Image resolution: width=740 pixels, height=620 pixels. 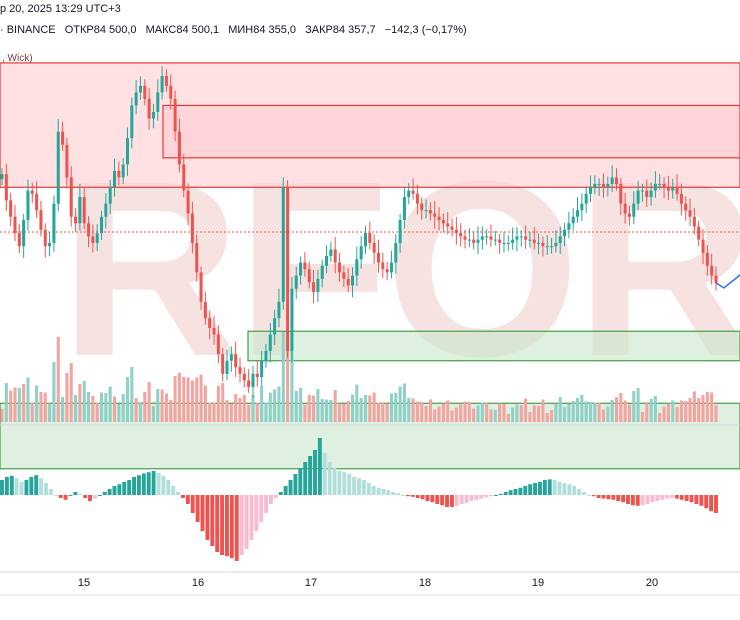 What do you see at coordinates (451, 131) in the screenshot?
I see `supply-zone` at bounding box center [451, 131].